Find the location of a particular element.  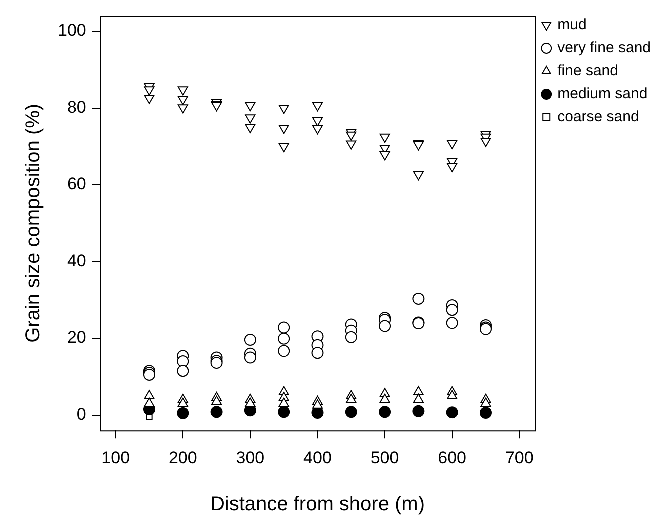

x-tick-label: 400 is located at coordinates (318, 458).